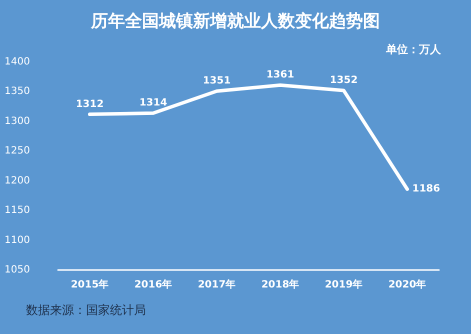 Image resolution: width=471 pixels, height=334 pixels. Describe the element at coordinates (407, 284) in the screenshot. I see `x-tick-label: 2020年` at that location.